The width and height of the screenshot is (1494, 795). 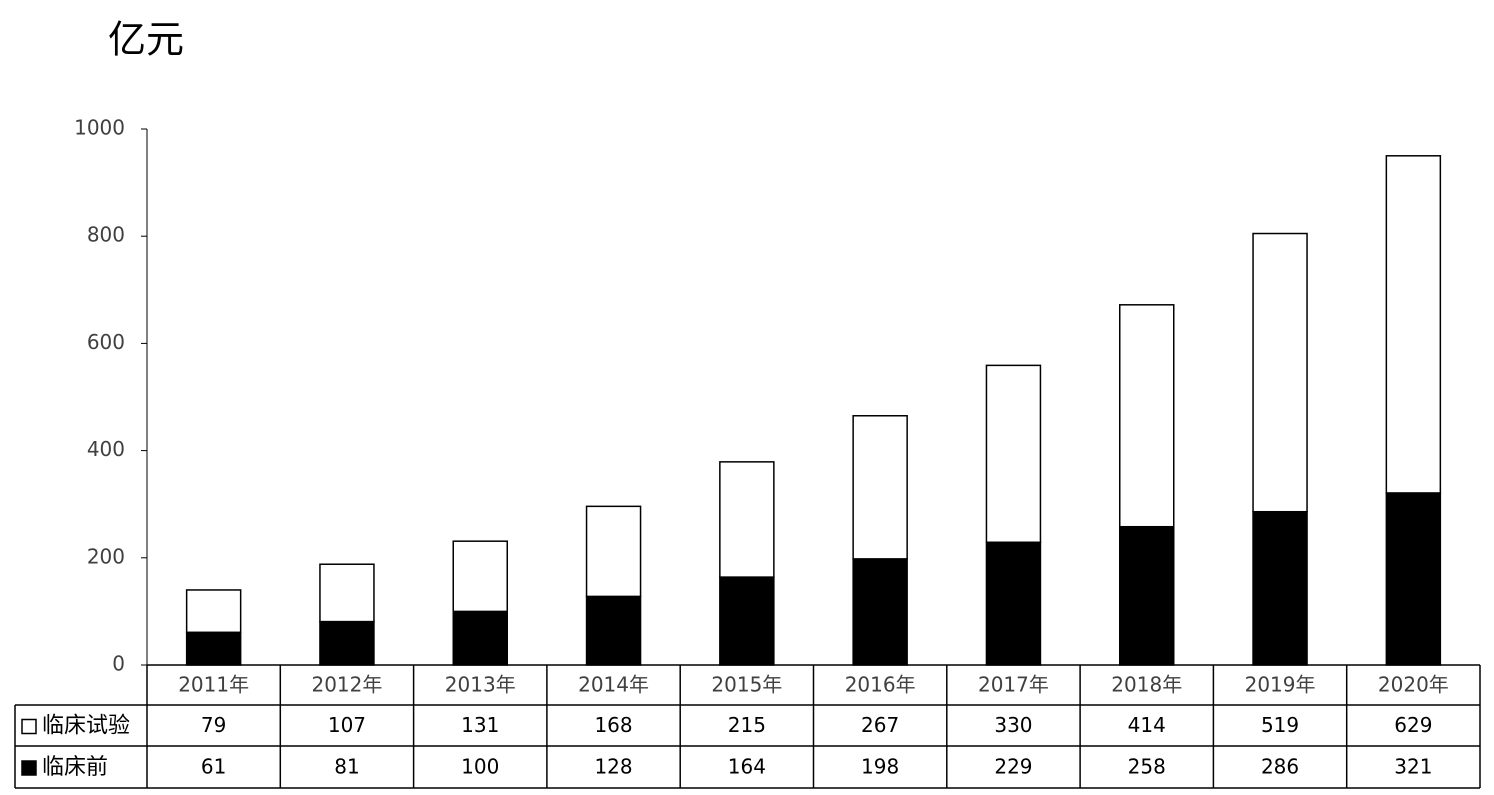 What do you see at coordinates (746, 685) in the screenshot?
I see `x-tick-label: 2015年` at bounding box center [746, 685].